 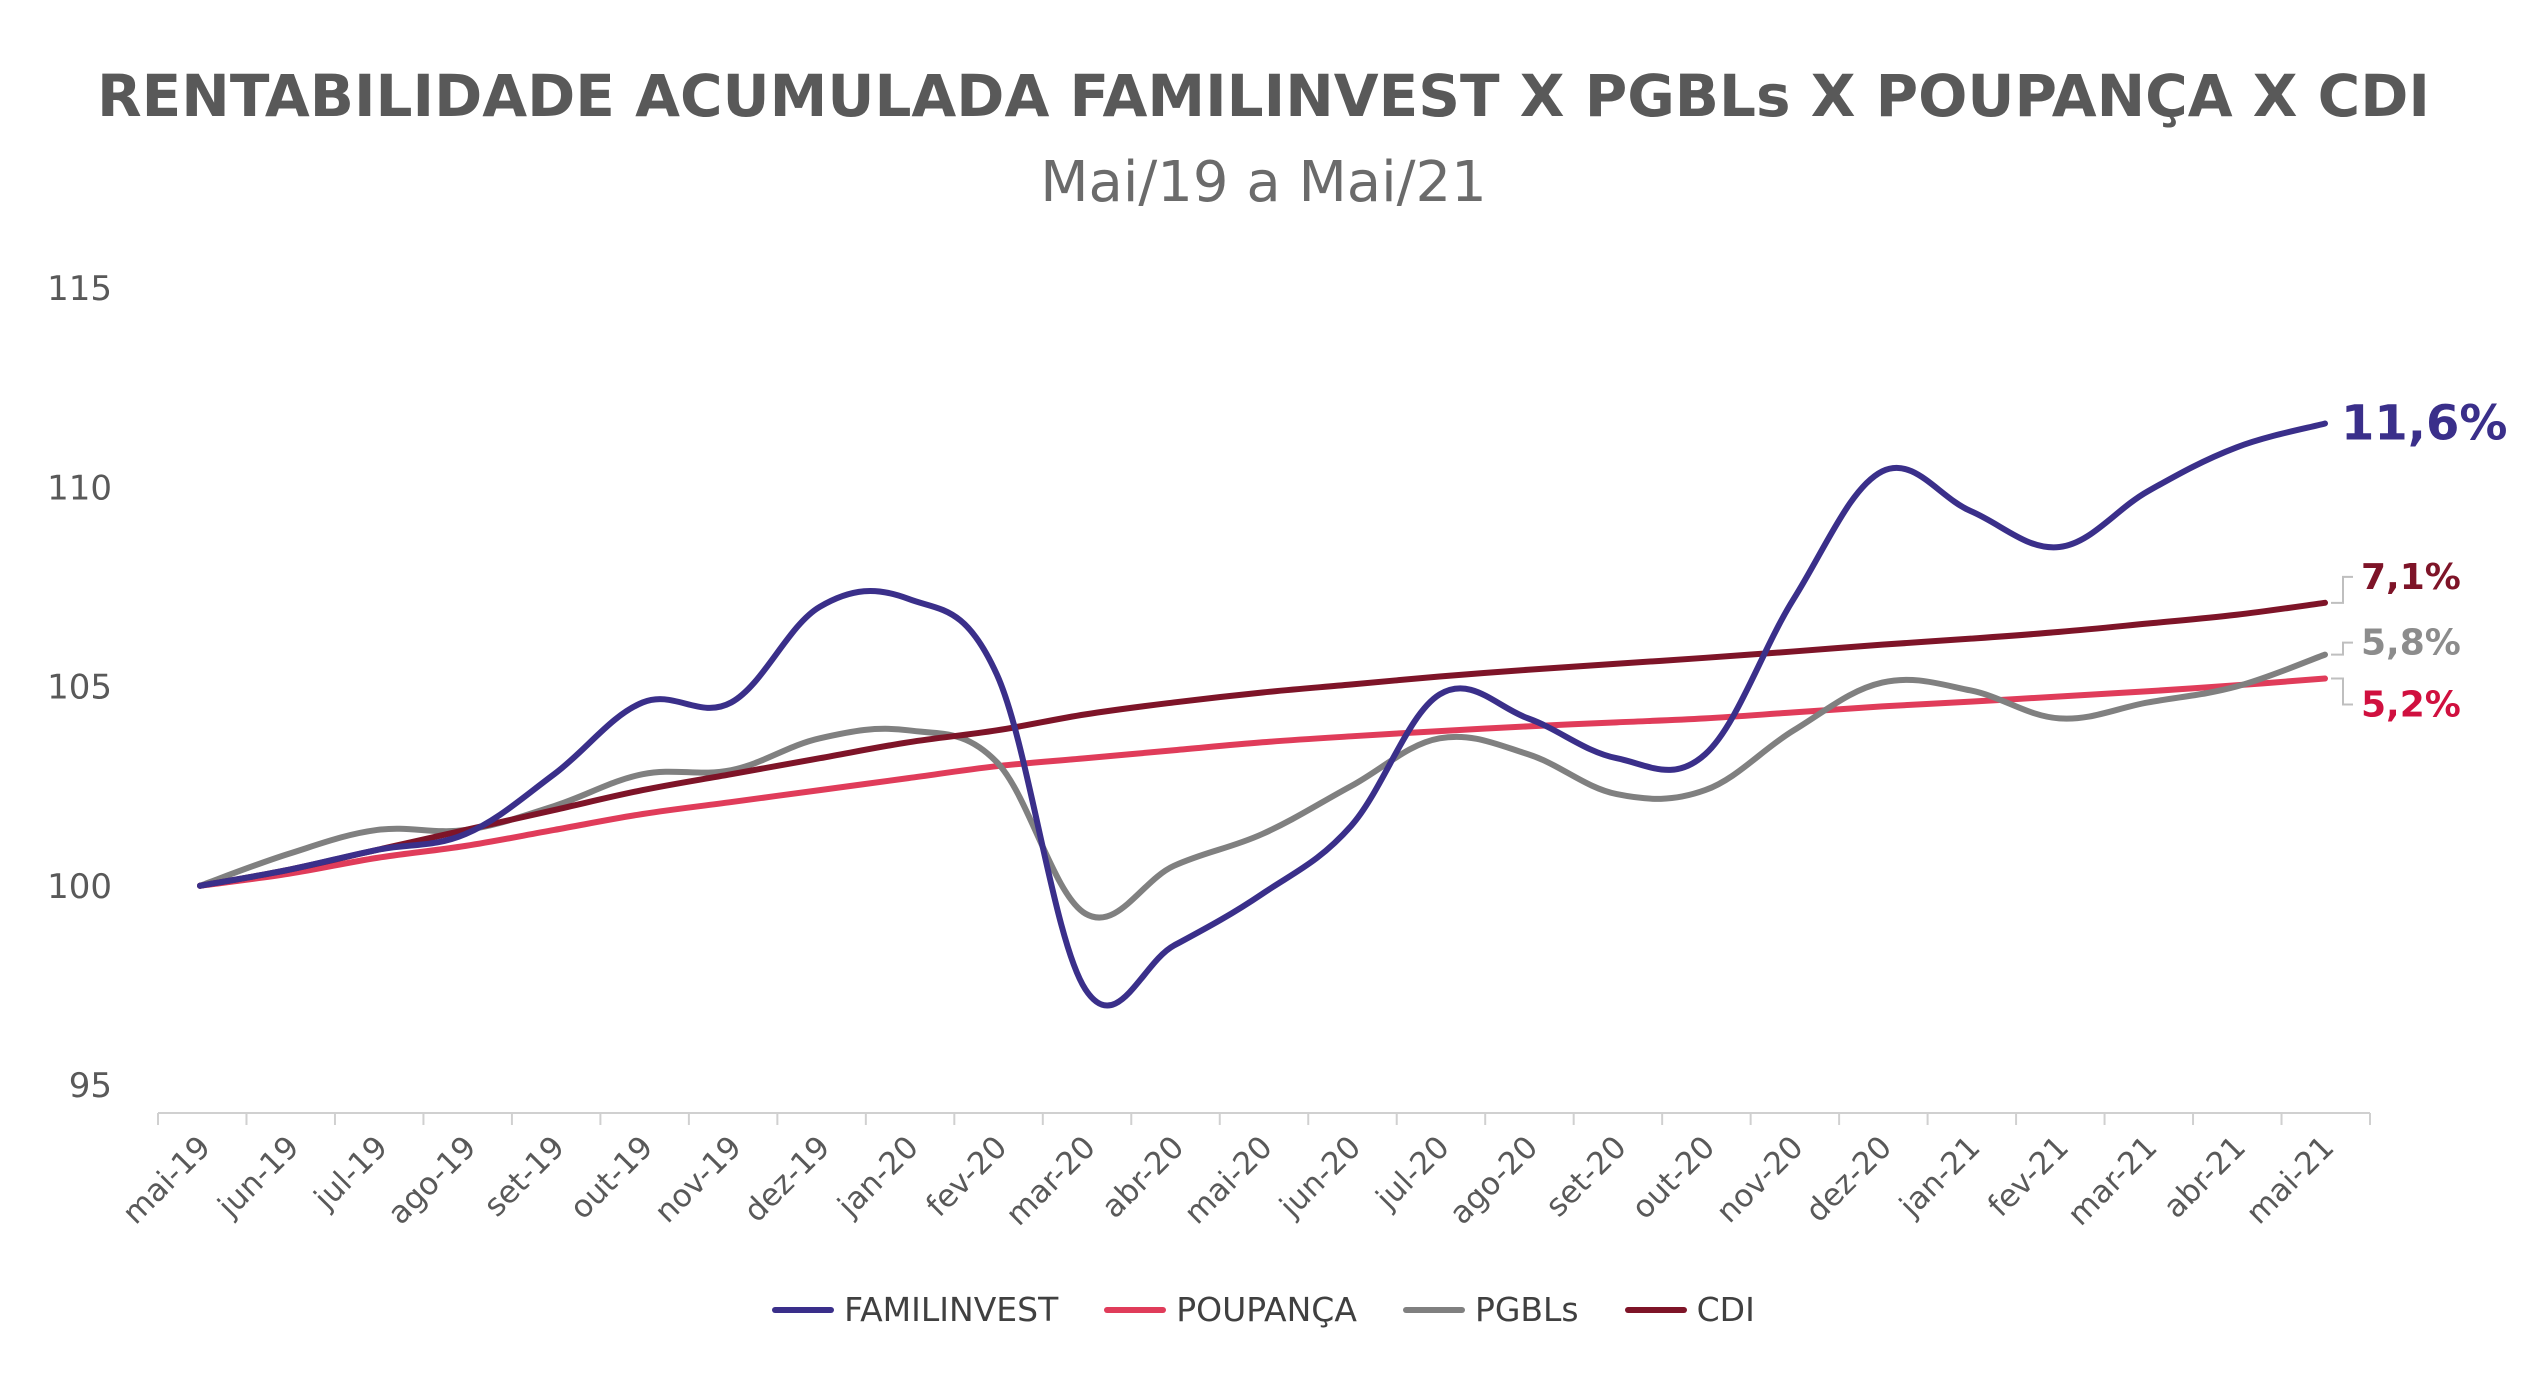 What do you see at coordinates (611, 1177) in the screenshot?
I see `x-tick-label: out-19` at bounding box center [611, 1177].